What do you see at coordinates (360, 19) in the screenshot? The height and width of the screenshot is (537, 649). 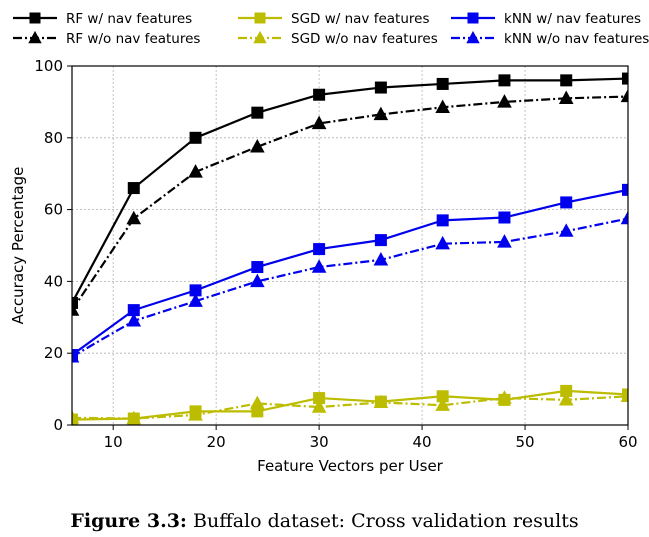 I see `legend-label: SGD w/ nav features` at bounding box center [360, 19].